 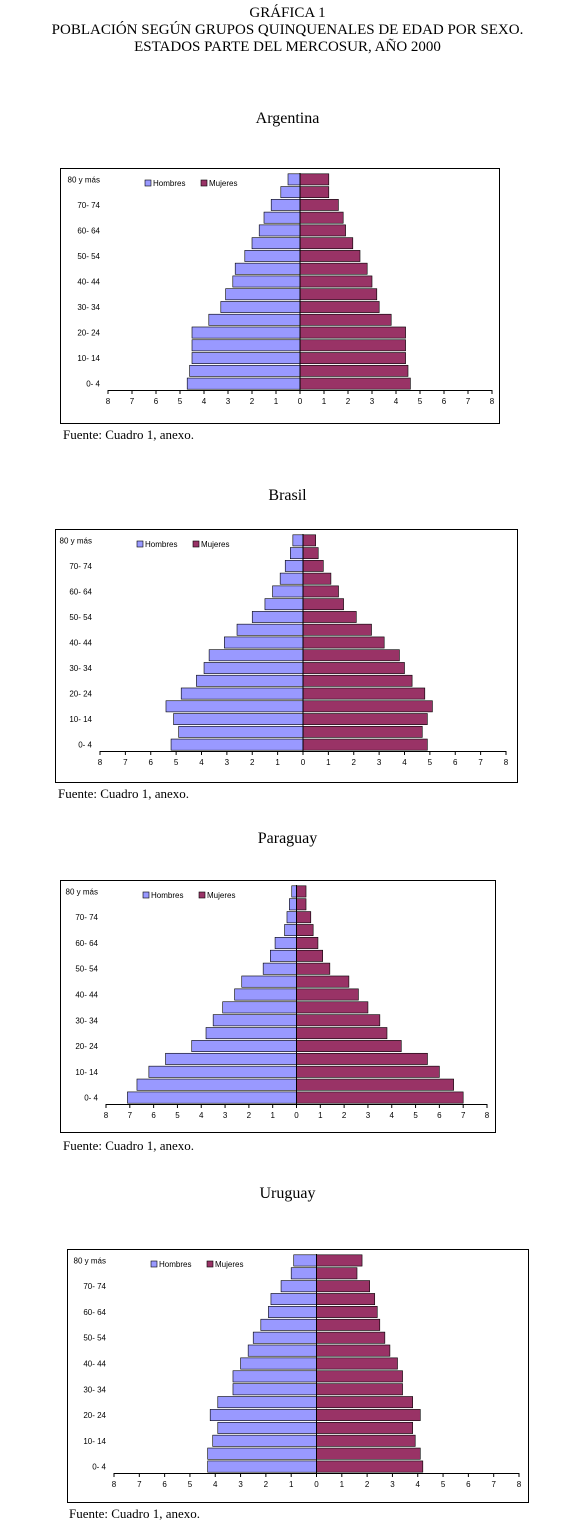 What do you see at coordinates (253, 668) in the screenshot?
I see `bar-men-30- 34` at bounding box center [253, 668].